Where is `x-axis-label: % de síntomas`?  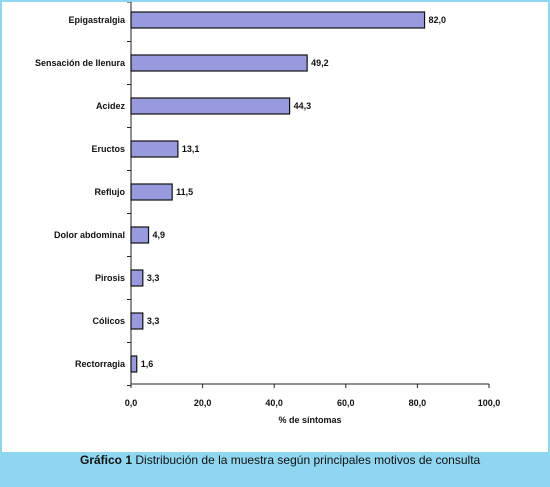 x-axis-label: % de síntomas is located at coordinates (309, 420).